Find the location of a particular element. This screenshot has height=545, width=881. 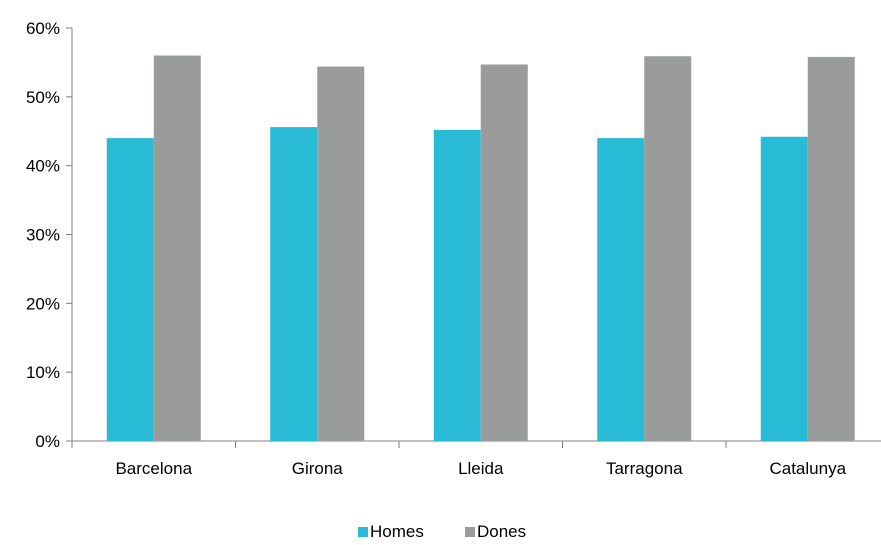

y-tick-label: 20% is located at coordinates (43, 303).